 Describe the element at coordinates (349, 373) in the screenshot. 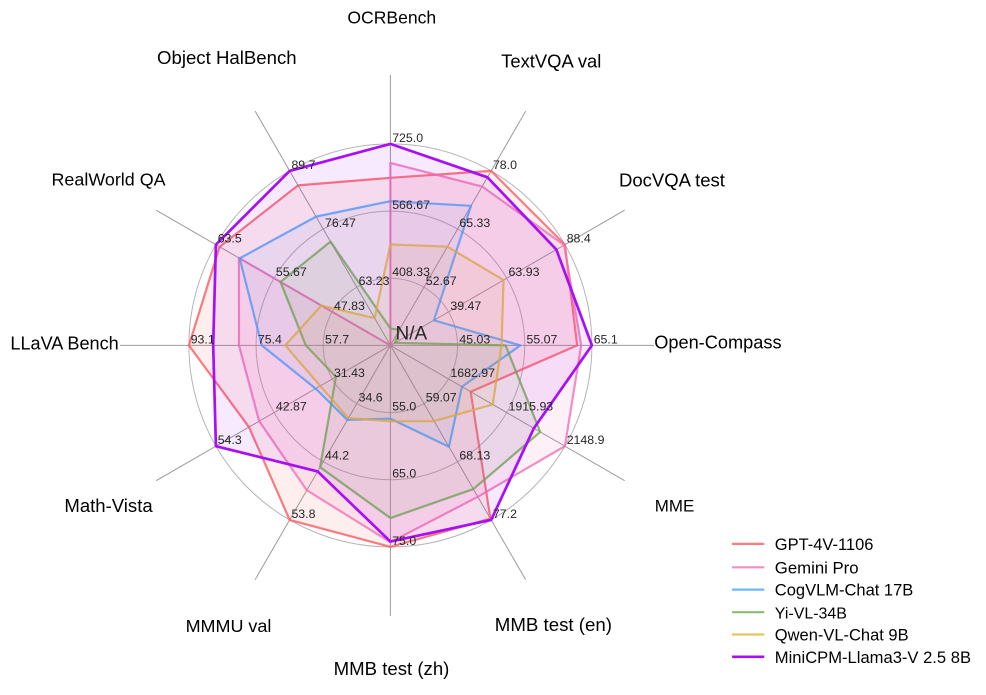

I see `svg-text: 31.43` at that location.